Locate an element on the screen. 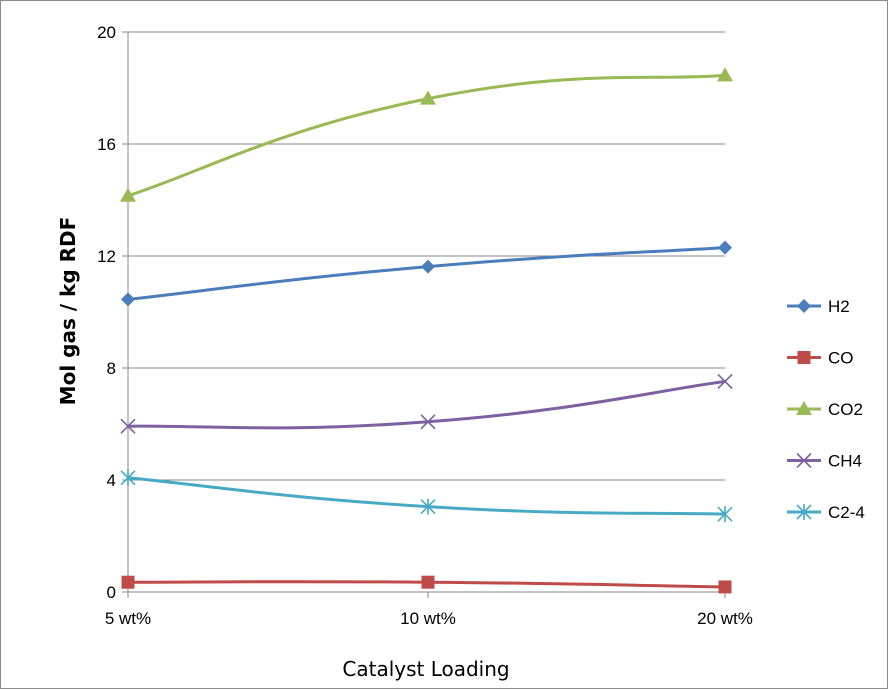 The width and height of the screenshot is (888, 690). legend-item: CH4 is located at coordinates (824, 461).